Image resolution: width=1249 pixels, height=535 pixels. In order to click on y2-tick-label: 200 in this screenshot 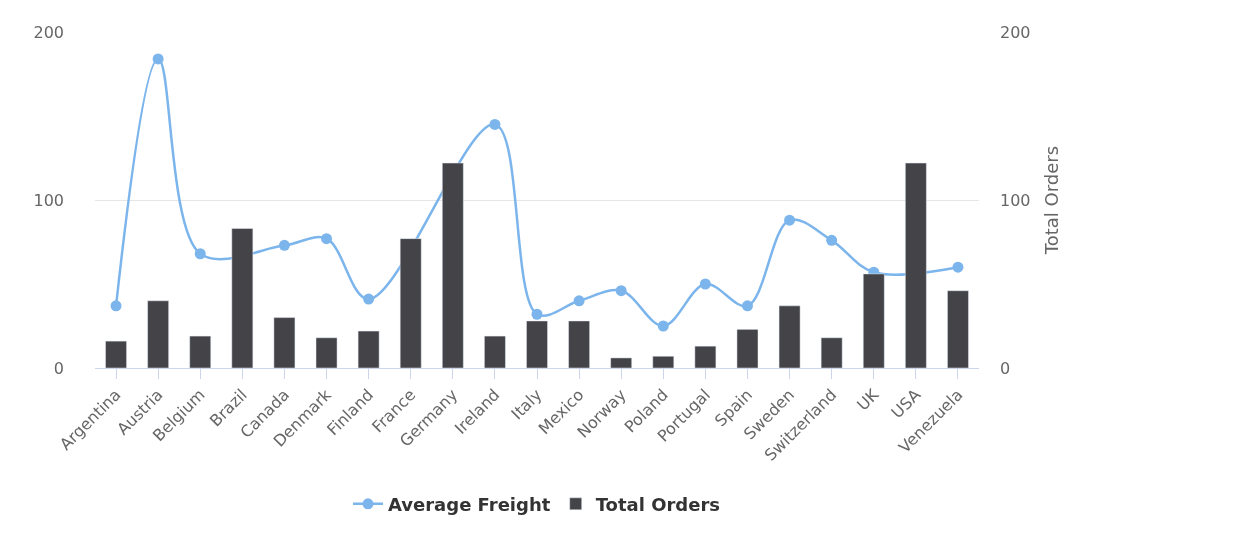, I will do `click(1015, 32)`.